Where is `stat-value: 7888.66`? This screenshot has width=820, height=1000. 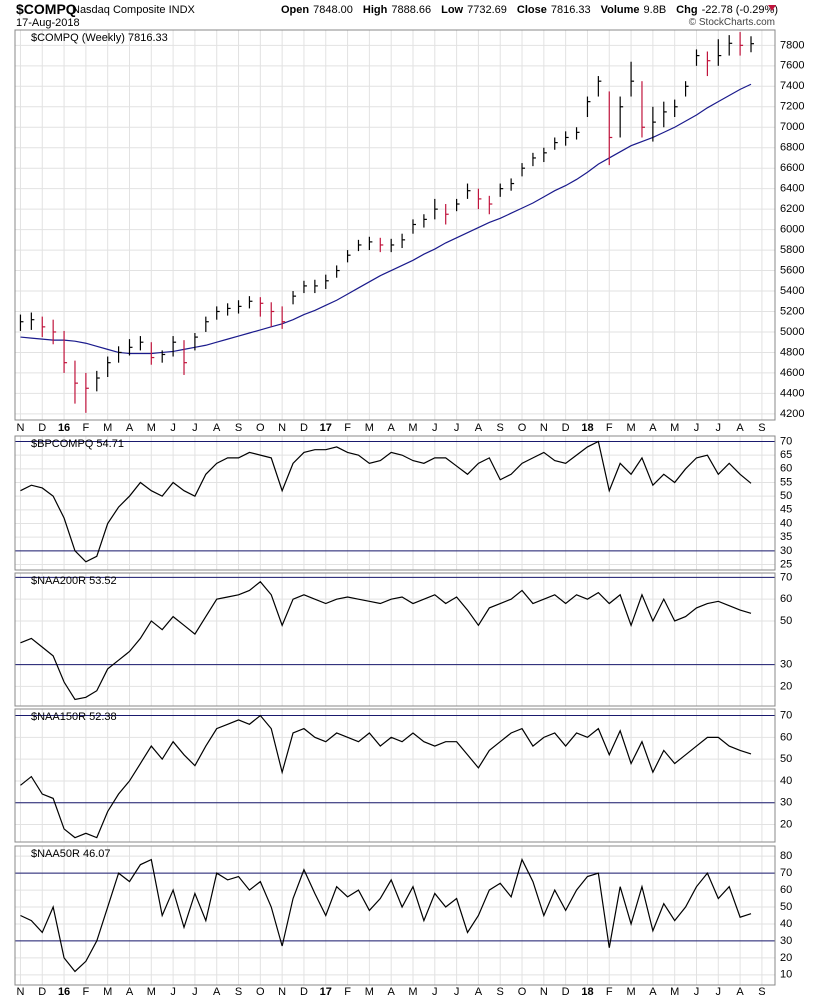 stat-value: 7888.66 is located at coordinates (411, 10).